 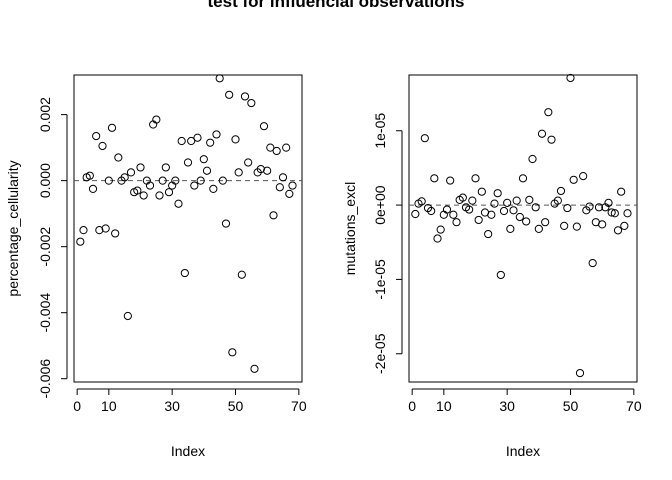 I want to click on x-tick-label: 30, so click(x=172, y=406).